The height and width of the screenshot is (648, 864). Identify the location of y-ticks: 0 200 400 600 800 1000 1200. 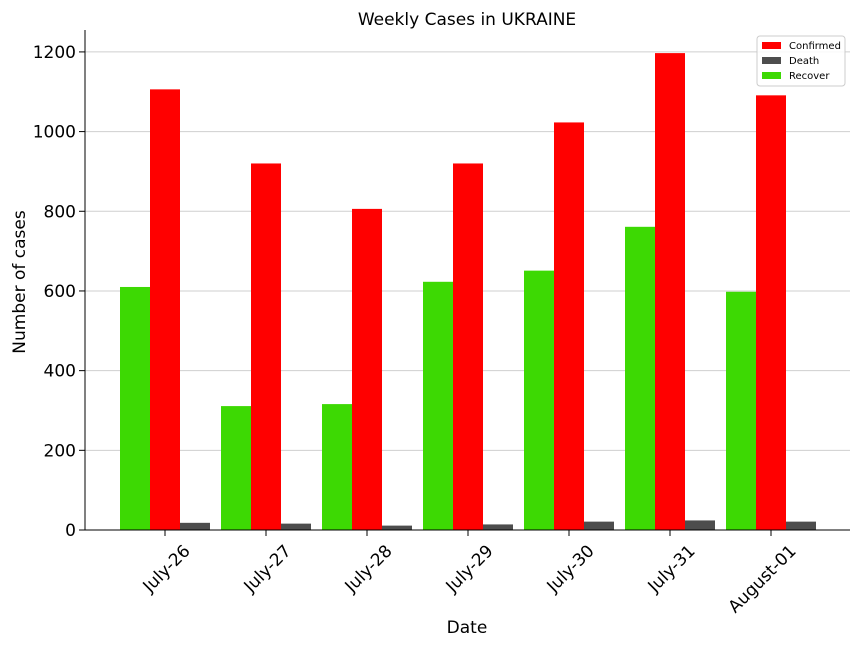
(59, 292).